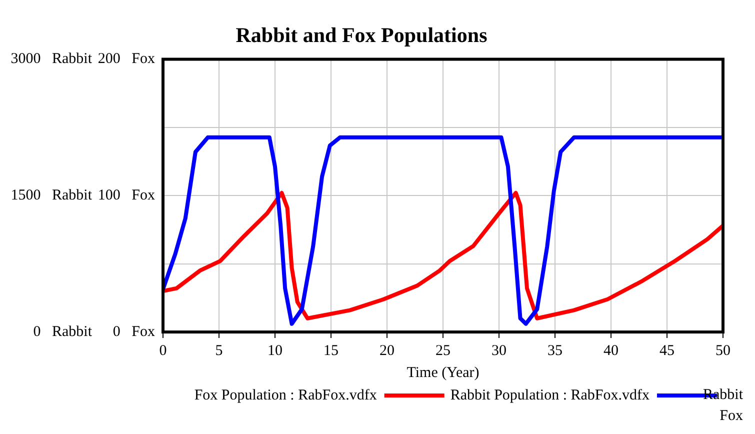 The width and height of the screenshot is (755, 434). What do you see at coordinates (499, 350) in the screenshot?
I see `x-tick-label: 30` at bounding box center [499, 350].